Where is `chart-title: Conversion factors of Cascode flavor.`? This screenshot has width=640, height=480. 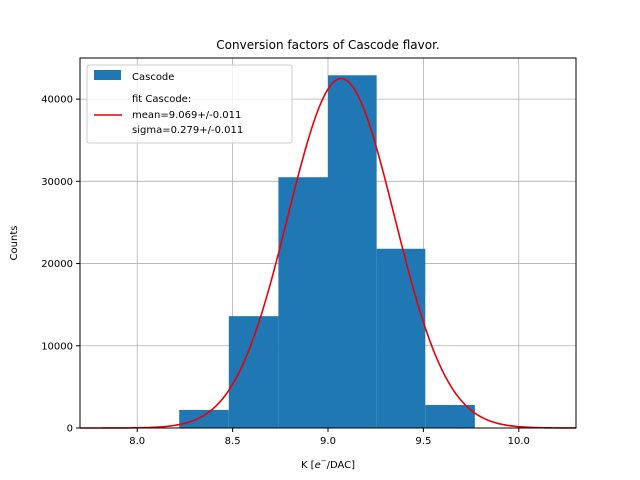
chart-title: Conversion factors of Cascode flavor. is located at coordinates (327, 45).